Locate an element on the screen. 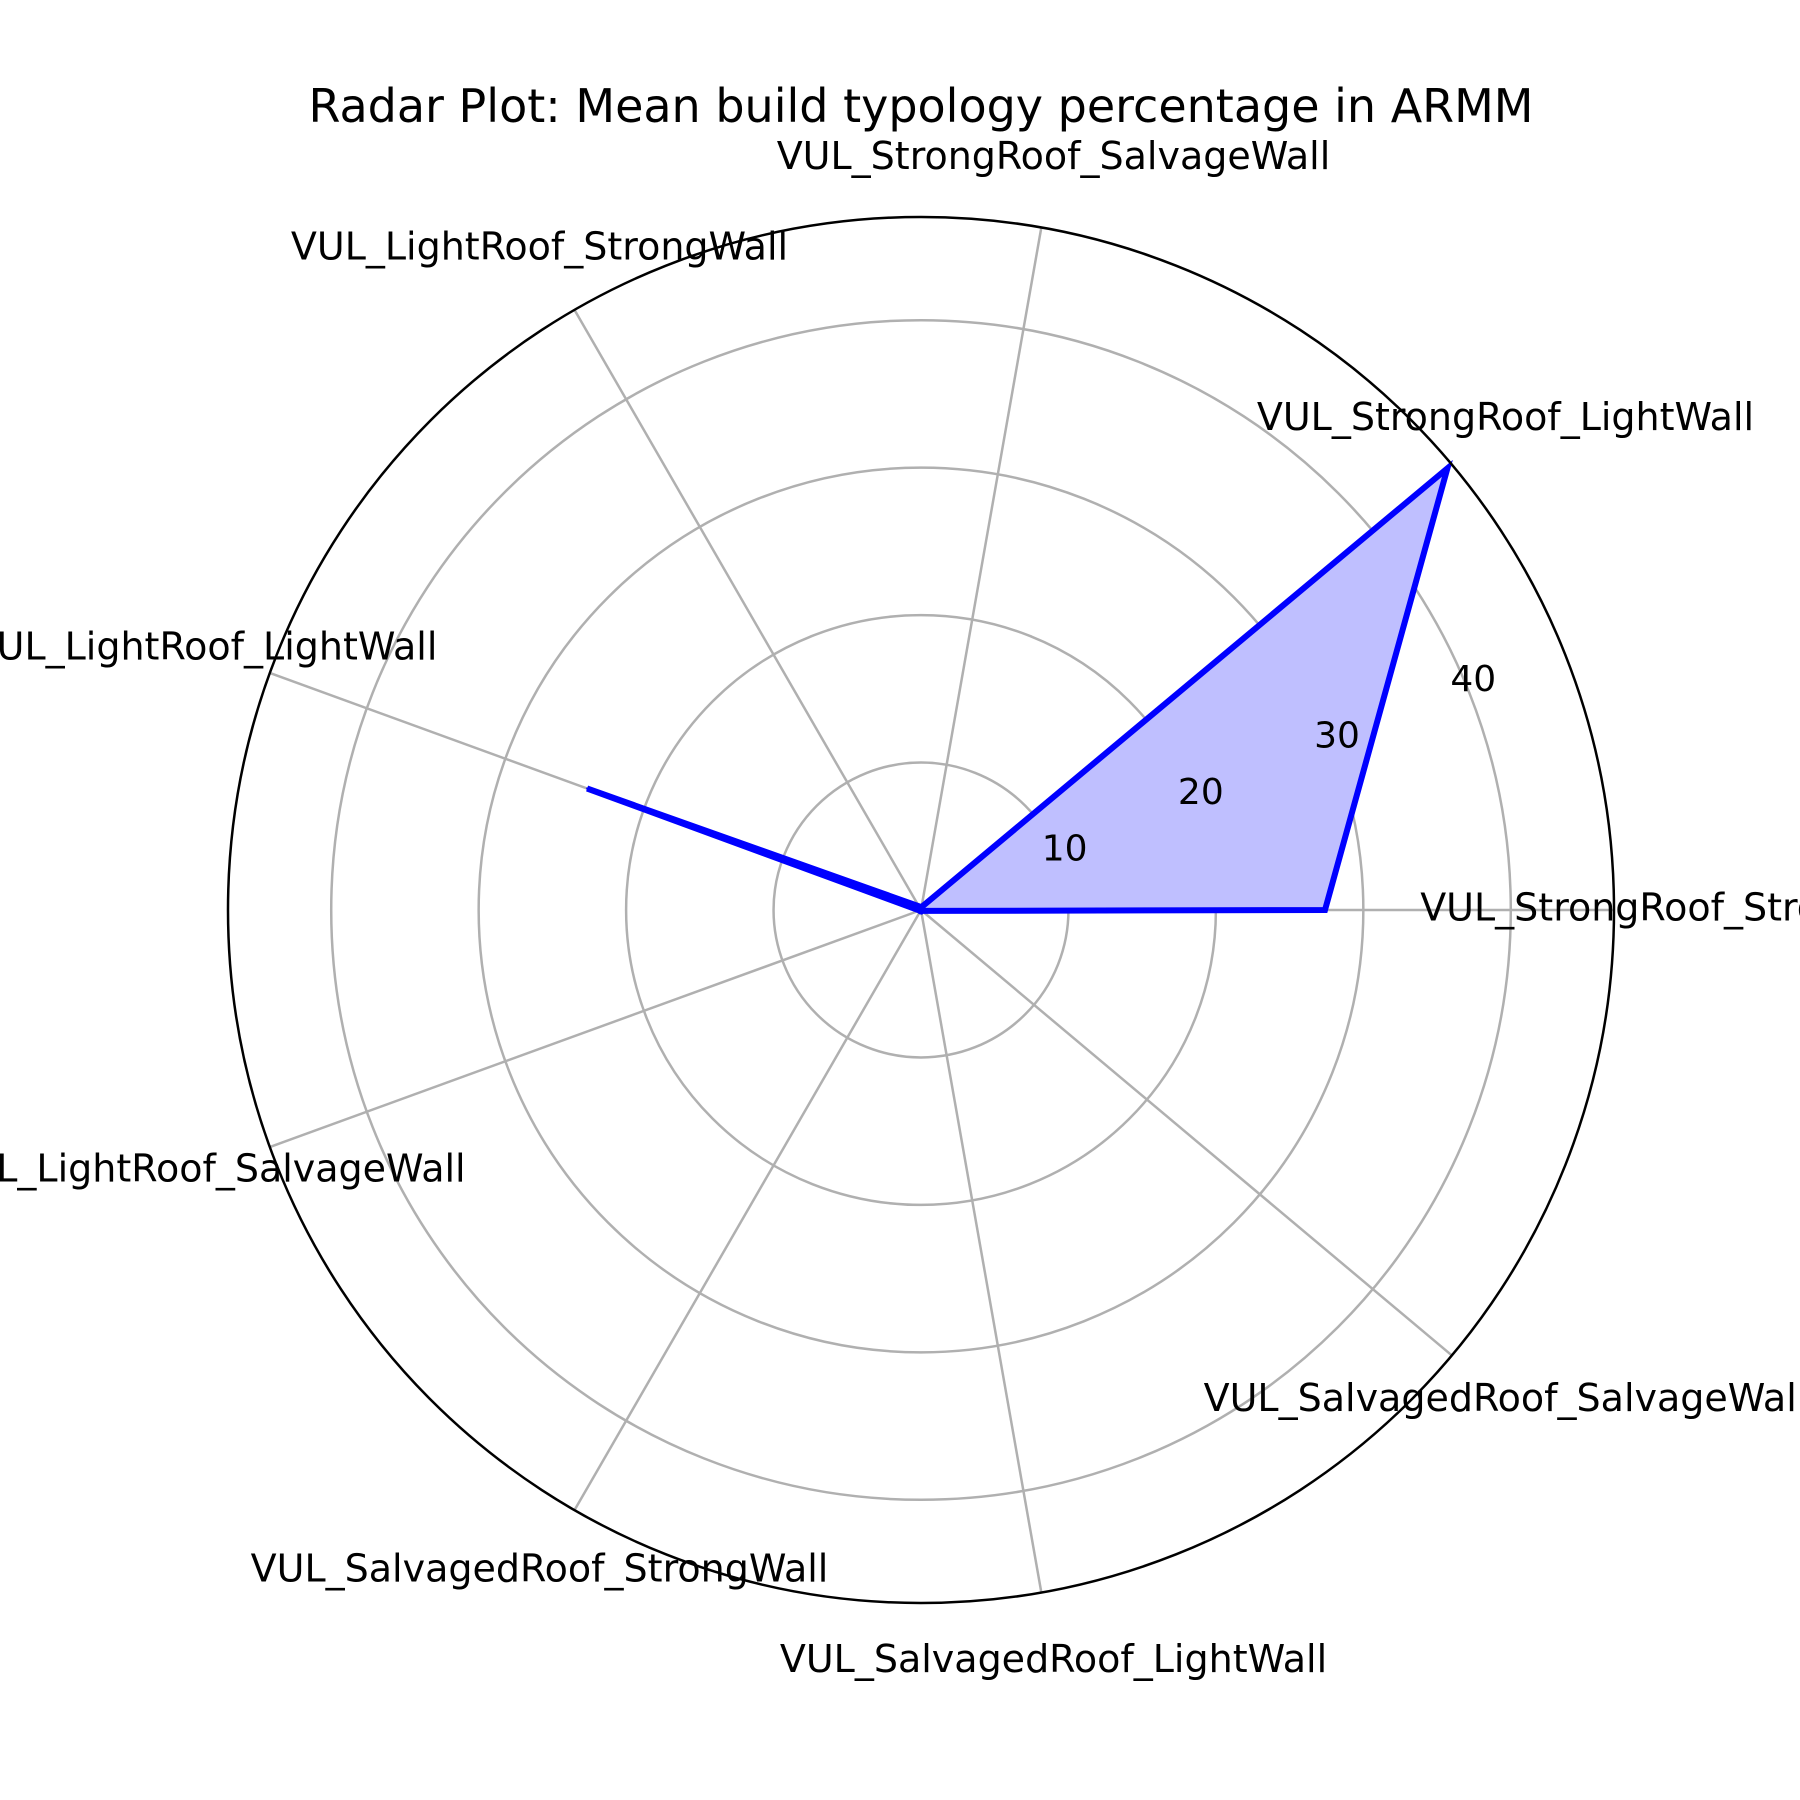 Image resolution: width=1800 pixels, height=1800 pixels. category-label-7: VUL_SalvagedRoof_StrongWall is located at coordinates (540, 1568).